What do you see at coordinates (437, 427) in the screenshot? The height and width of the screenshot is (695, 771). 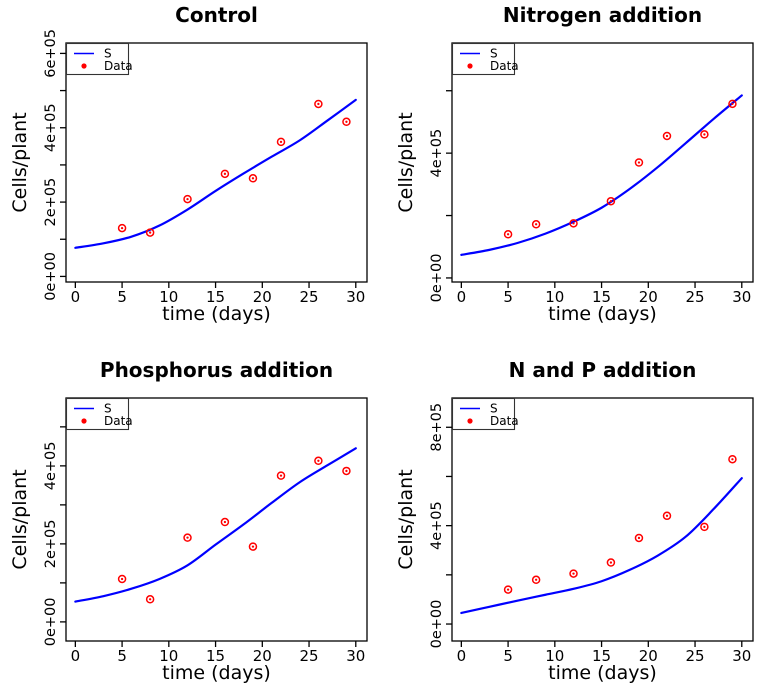 I see `y-tick-label: 8e+05` at bounding box center [437, 427].